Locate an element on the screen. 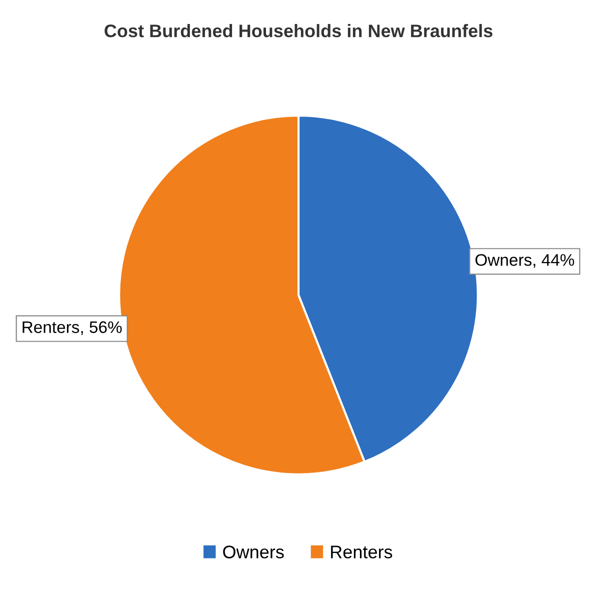 The image size is (597, 590). data-label: Renters, 56% is located at coordinates (72, 328).